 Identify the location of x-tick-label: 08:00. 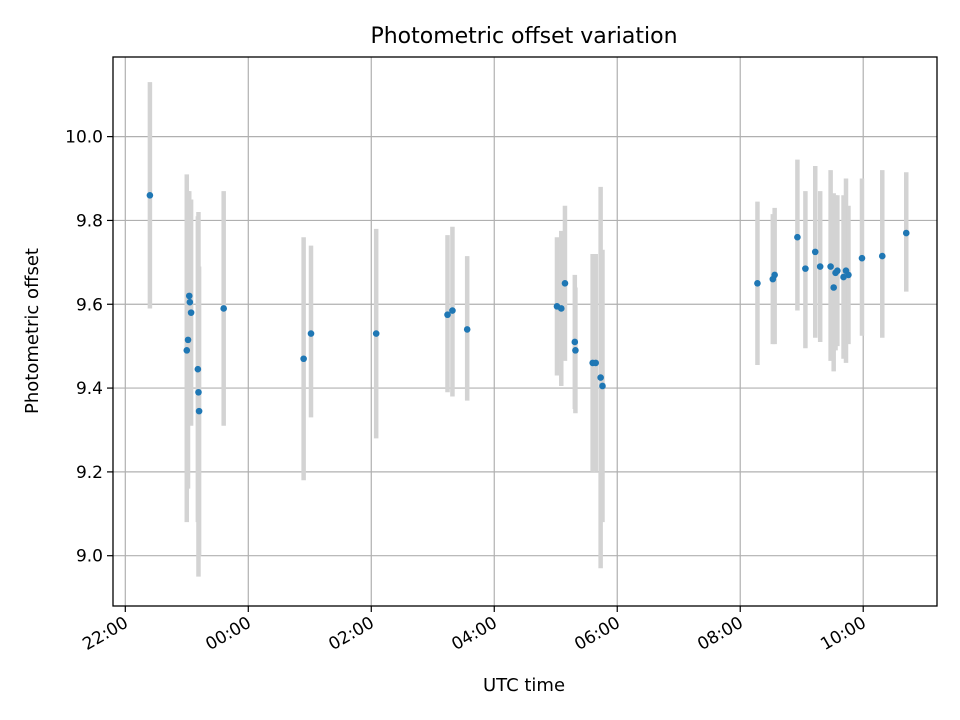
(720, 634).